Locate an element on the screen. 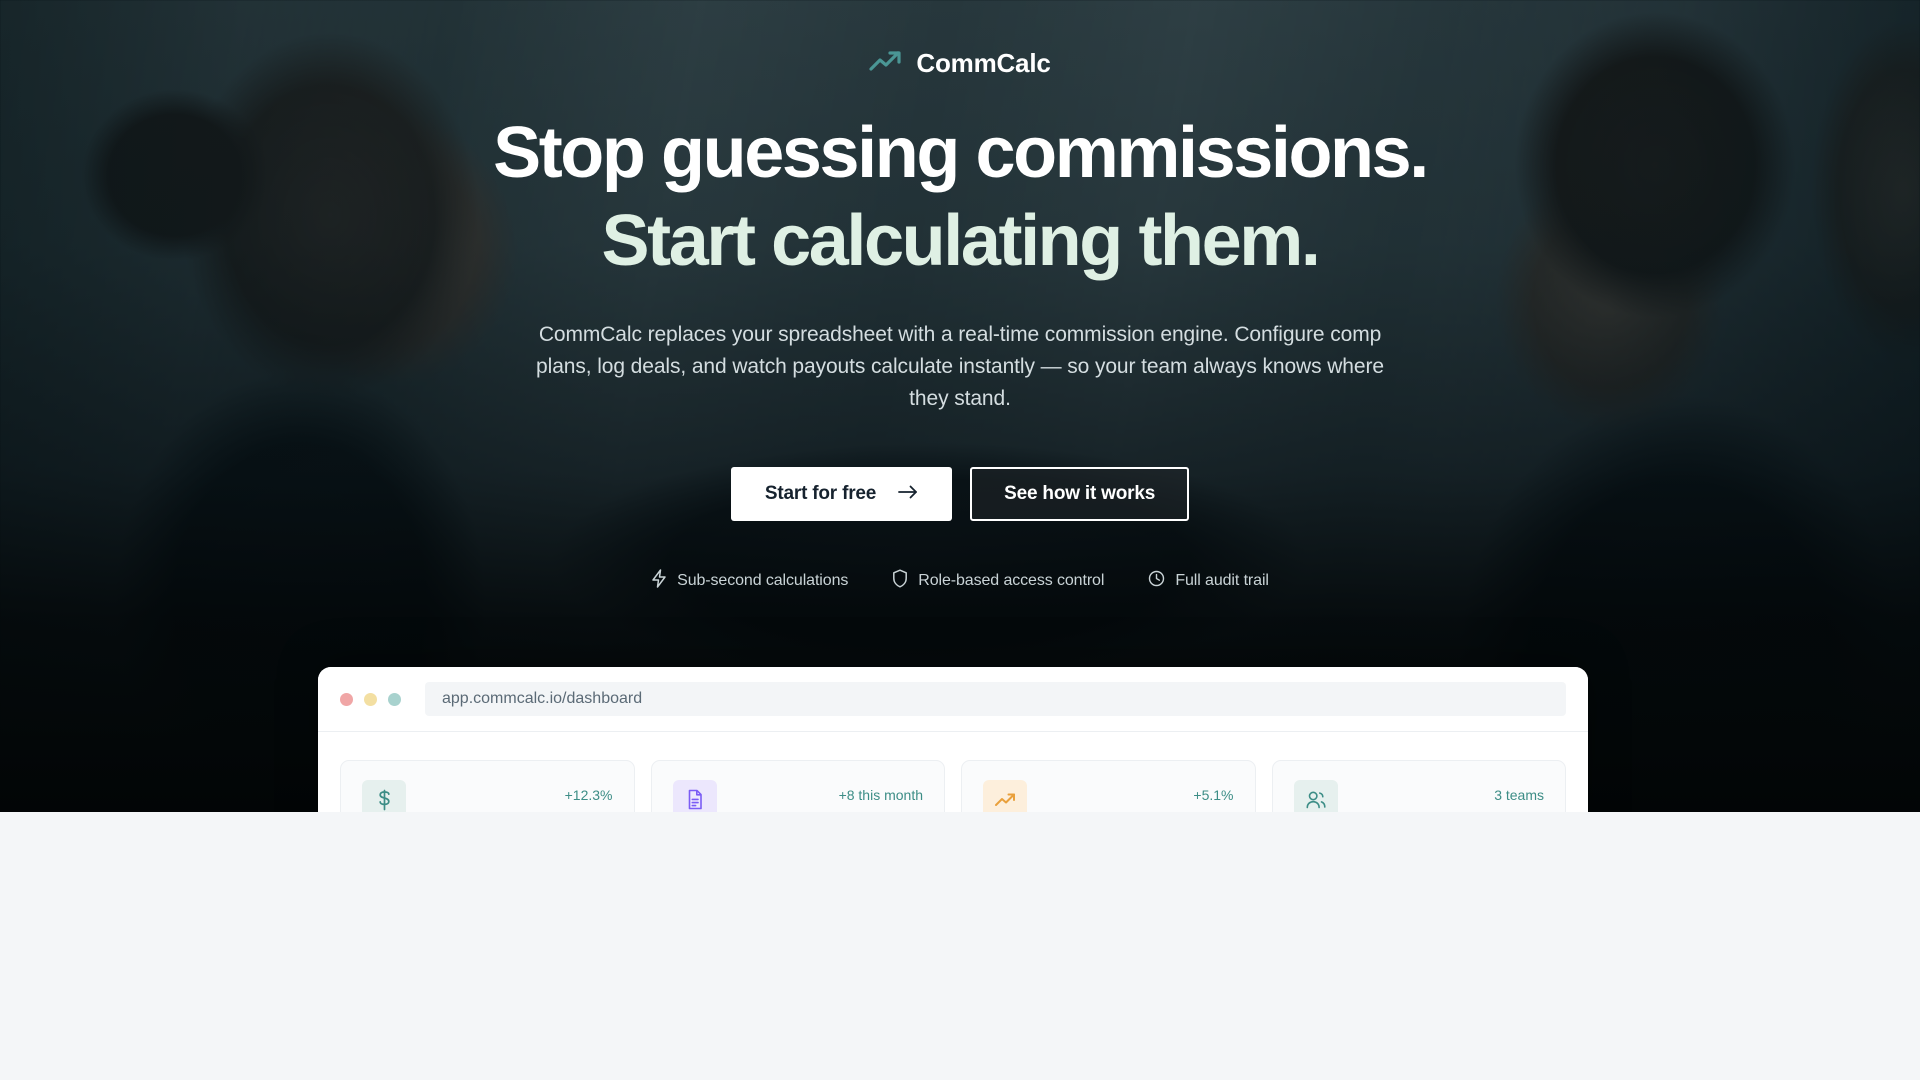 The image size is (1920, 1080). browser-window: app.commcalc.io/dashboard is located at coordinates (953, 739).